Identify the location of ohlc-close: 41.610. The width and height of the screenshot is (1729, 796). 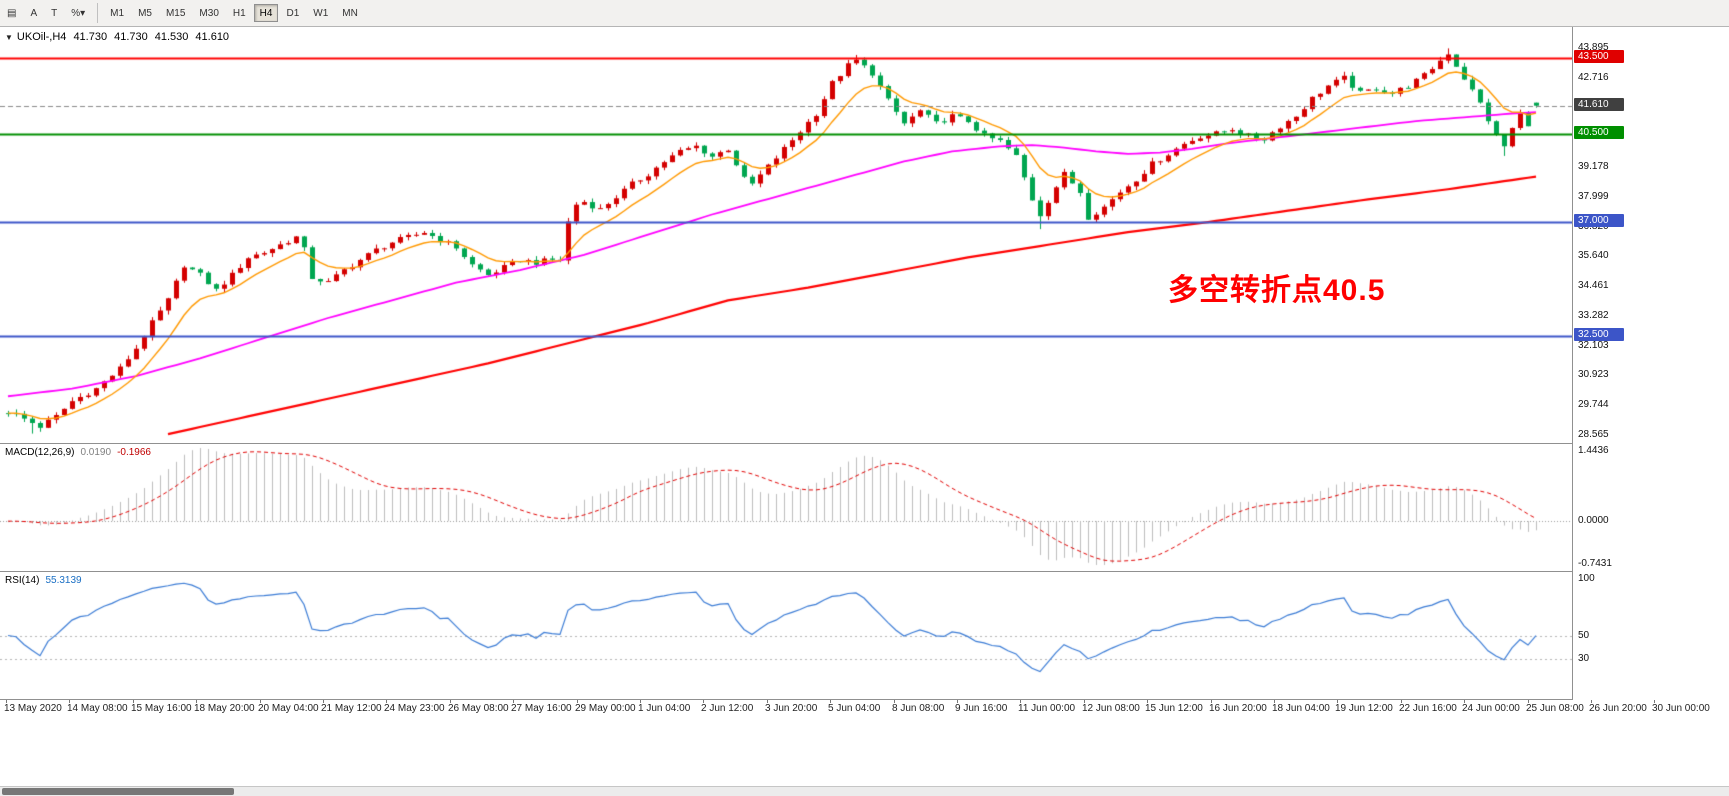
(212, 37).